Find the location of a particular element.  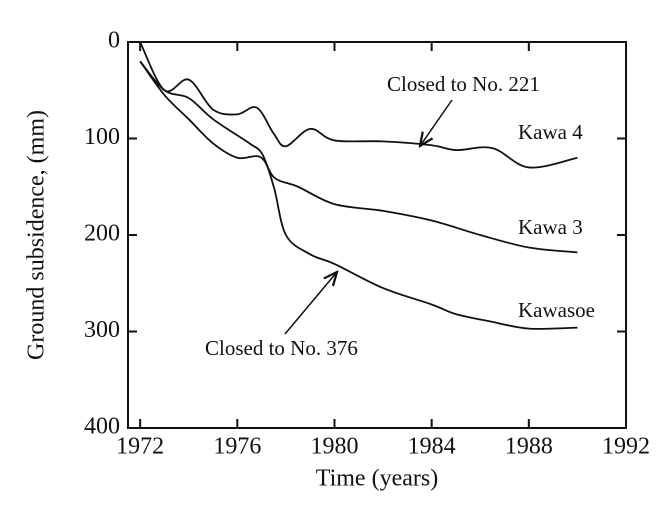

annotation: Closed to No. 221 is located at coordinates (463, 84).